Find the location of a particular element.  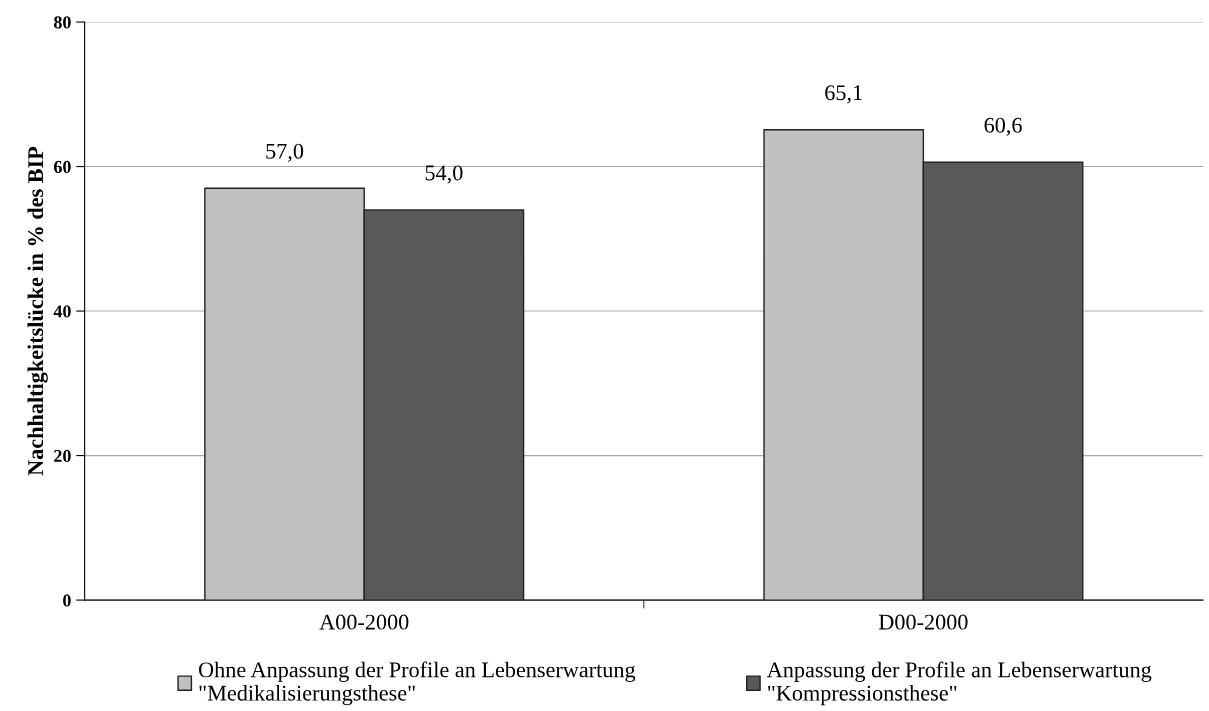

y-tick-label: 80 is located at coordinates (62, 22).